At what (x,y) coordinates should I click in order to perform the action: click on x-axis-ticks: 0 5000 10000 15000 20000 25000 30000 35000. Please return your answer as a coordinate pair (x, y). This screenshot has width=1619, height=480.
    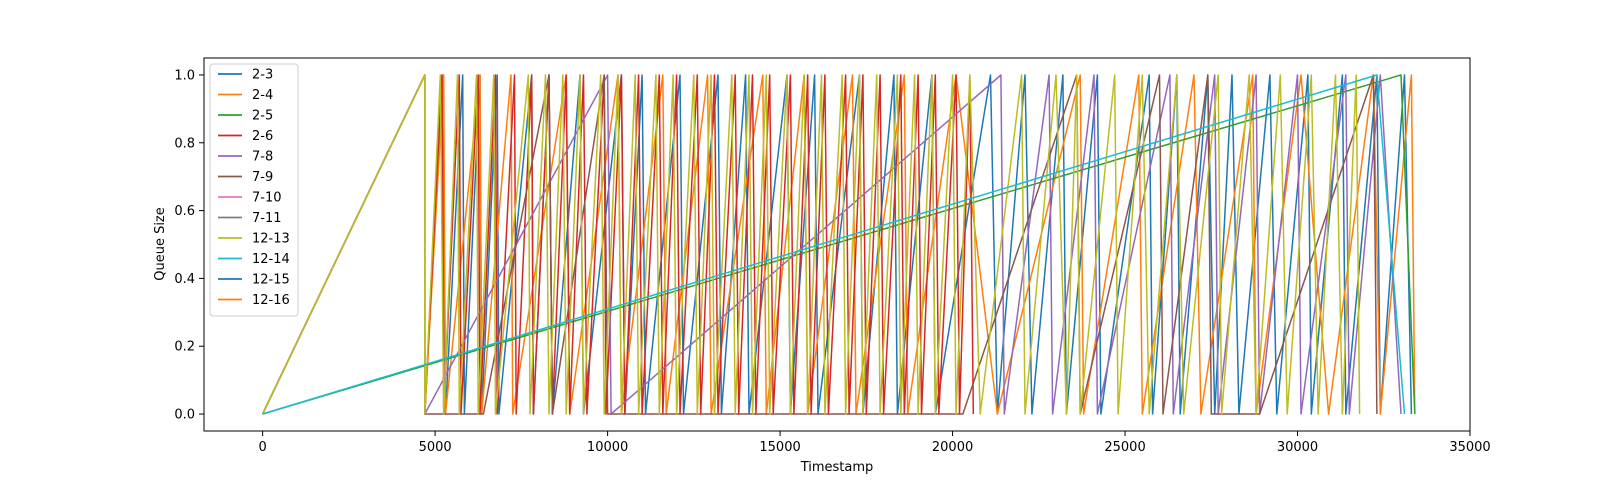
    Looking at the image, I should click on (875, 443).